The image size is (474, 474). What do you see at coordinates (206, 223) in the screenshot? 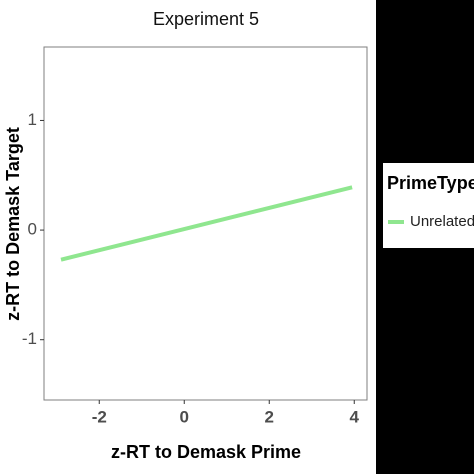
I see `line` at bounding box center [206, 223].